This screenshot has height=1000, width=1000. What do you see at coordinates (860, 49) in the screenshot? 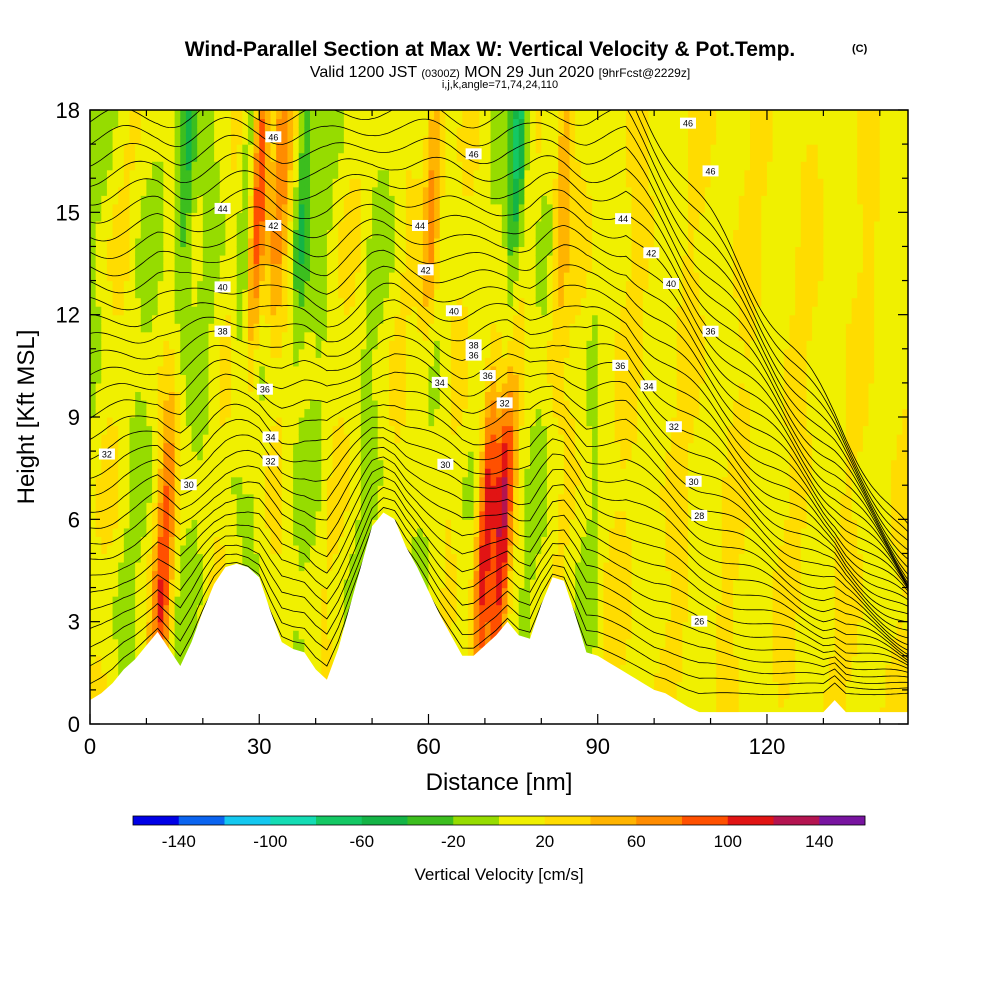
I see `copyright-mark: (C)` at bounding box center [860, 49].